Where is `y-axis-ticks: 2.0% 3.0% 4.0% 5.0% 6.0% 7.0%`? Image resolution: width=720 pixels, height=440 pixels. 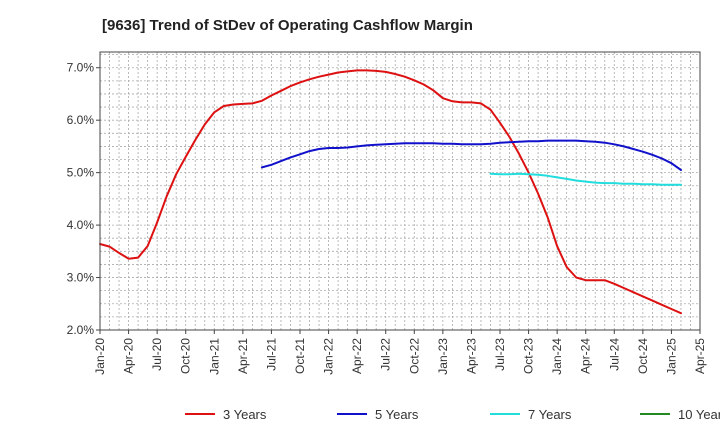
y-axis-ticks: 2.0% 3.0% 4.0% 5.0% 6.0% 7.0% is located at coordinates (83, 199).